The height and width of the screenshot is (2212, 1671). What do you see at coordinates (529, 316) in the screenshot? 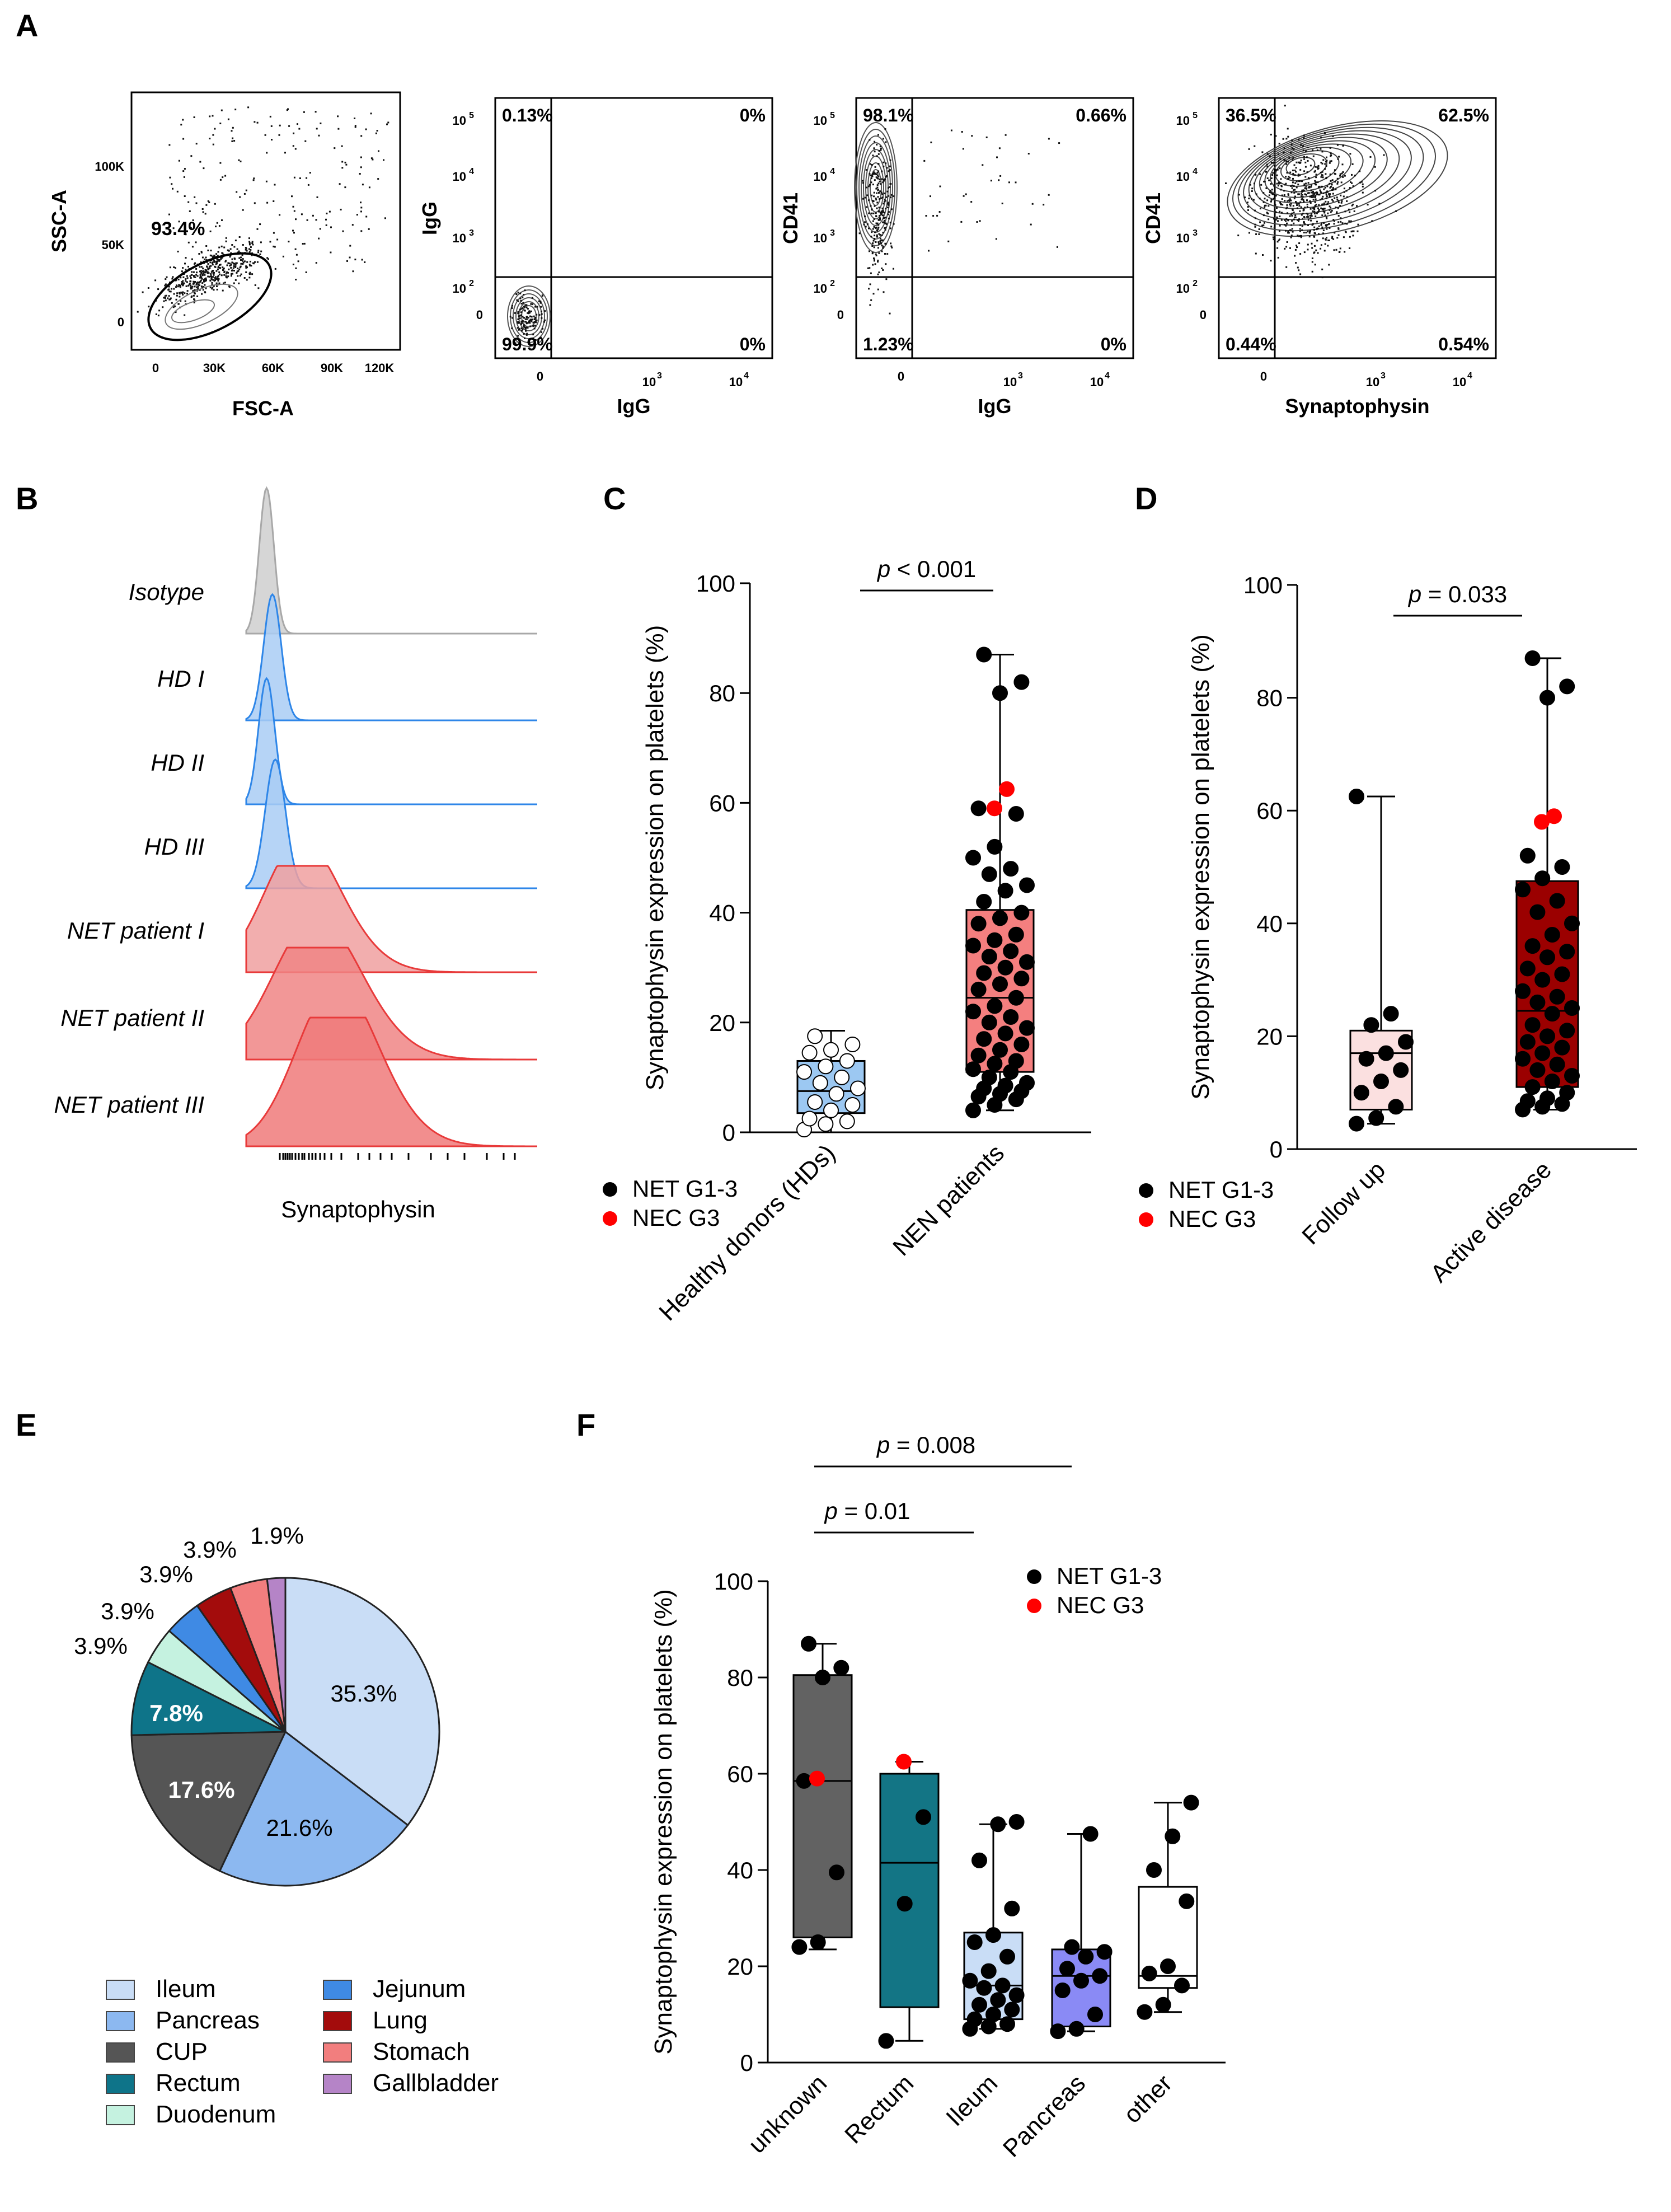
I see `contour-line` at bounding box center [529, 316].